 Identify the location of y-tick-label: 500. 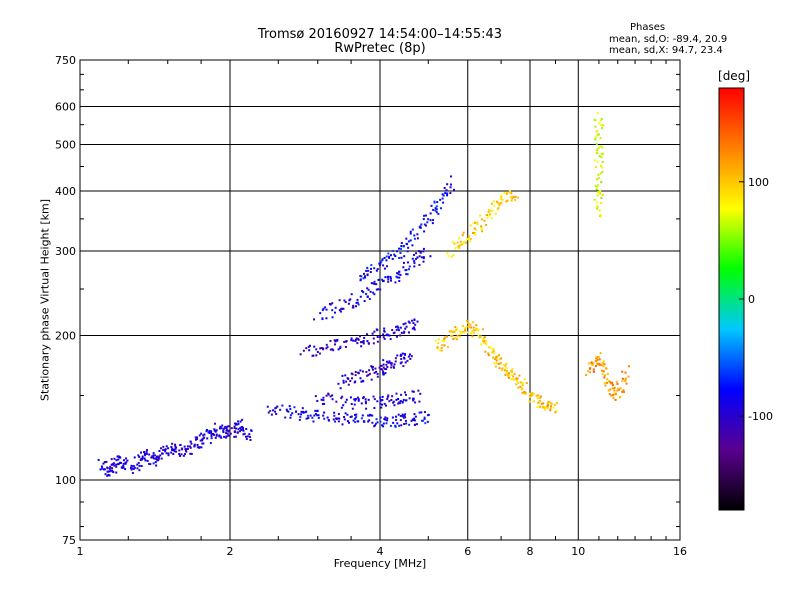
(65, 145).